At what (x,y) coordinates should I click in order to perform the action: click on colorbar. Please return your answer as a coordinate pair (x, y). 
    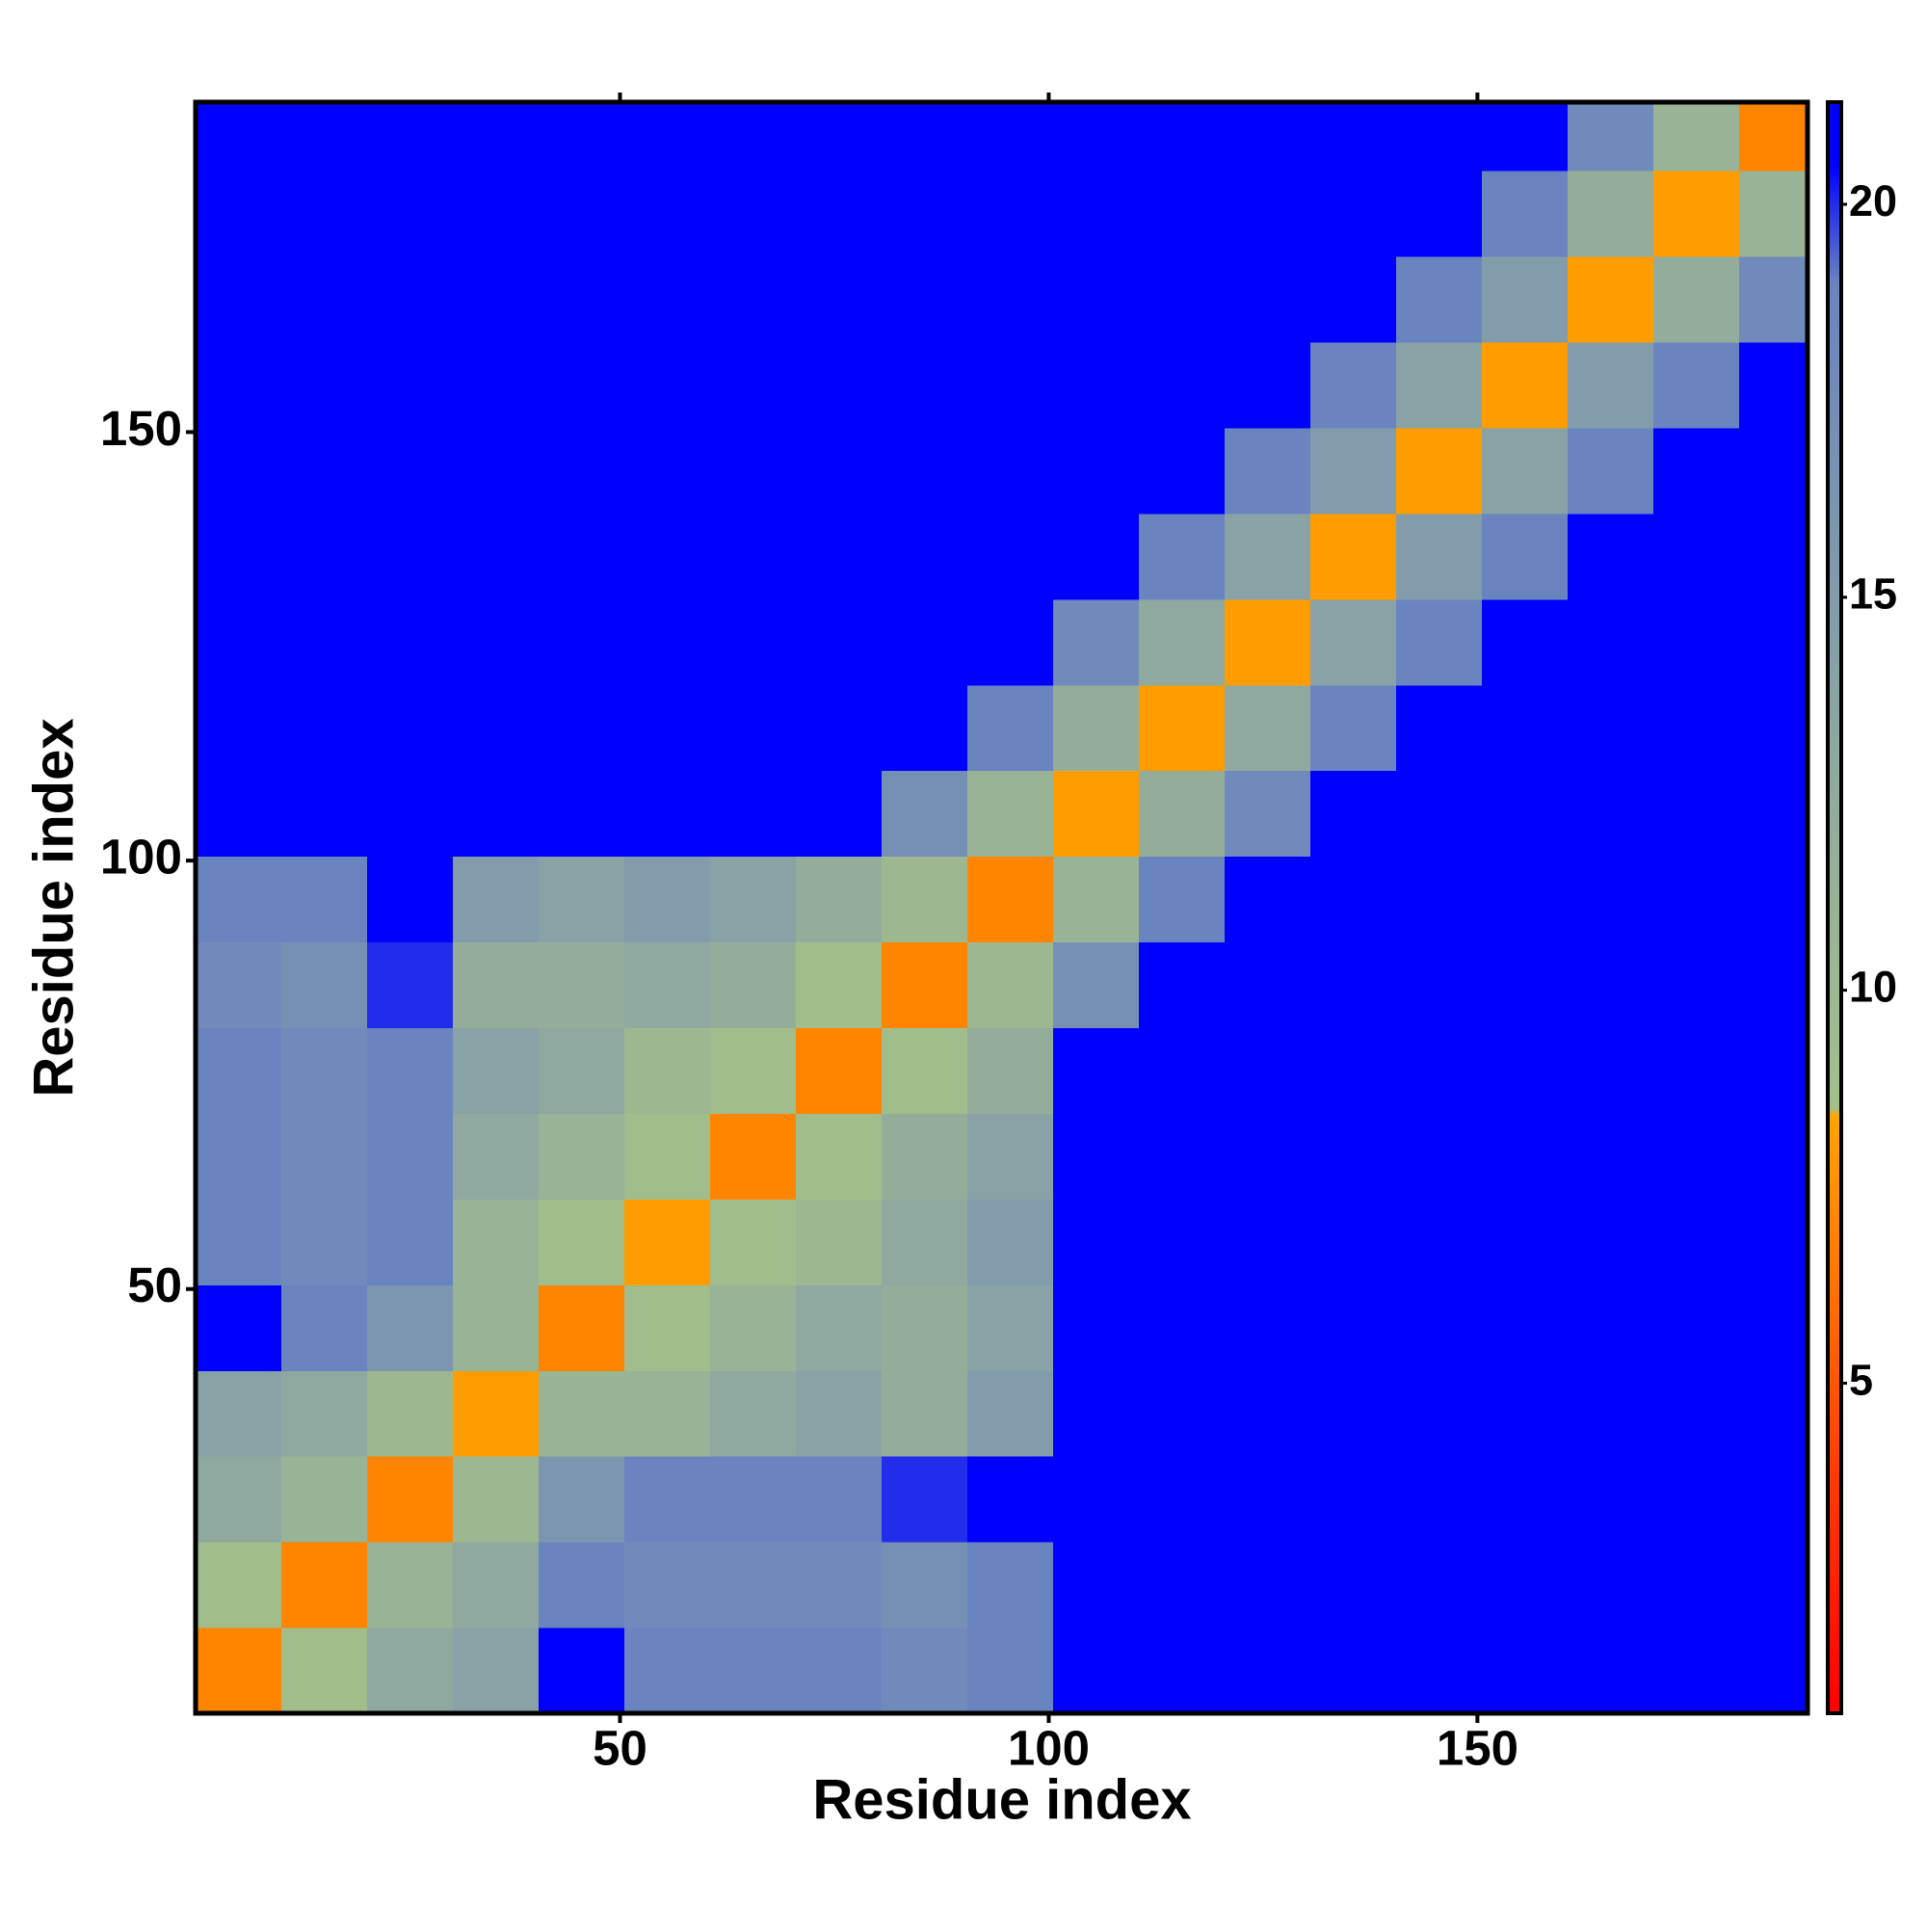
    Looking at the image, I should click on (1835, 907).